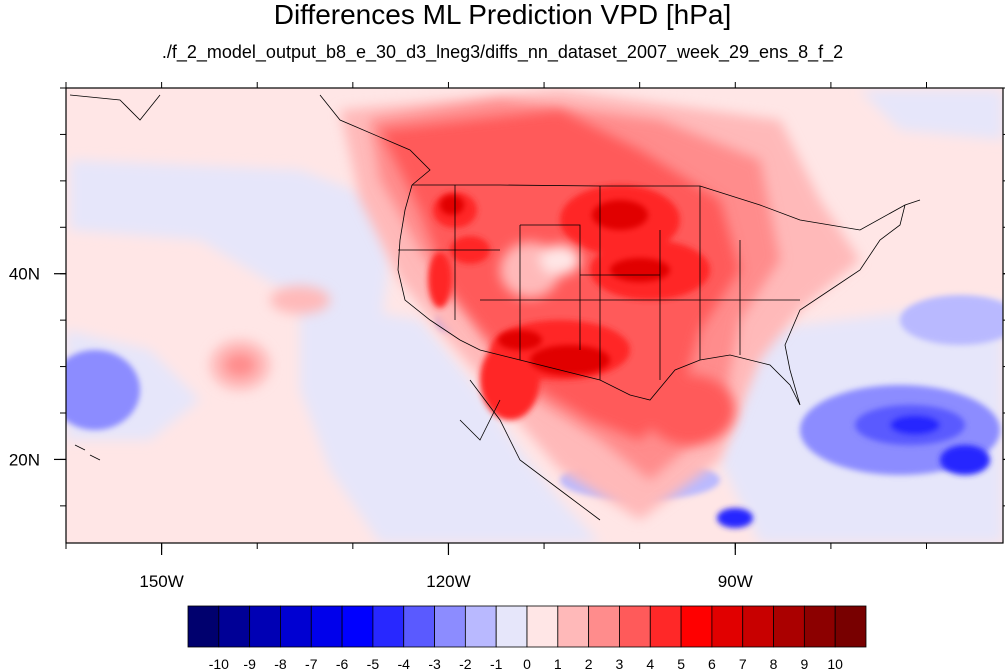  I want to click on colorbar-label: -5, so click(373, 664).